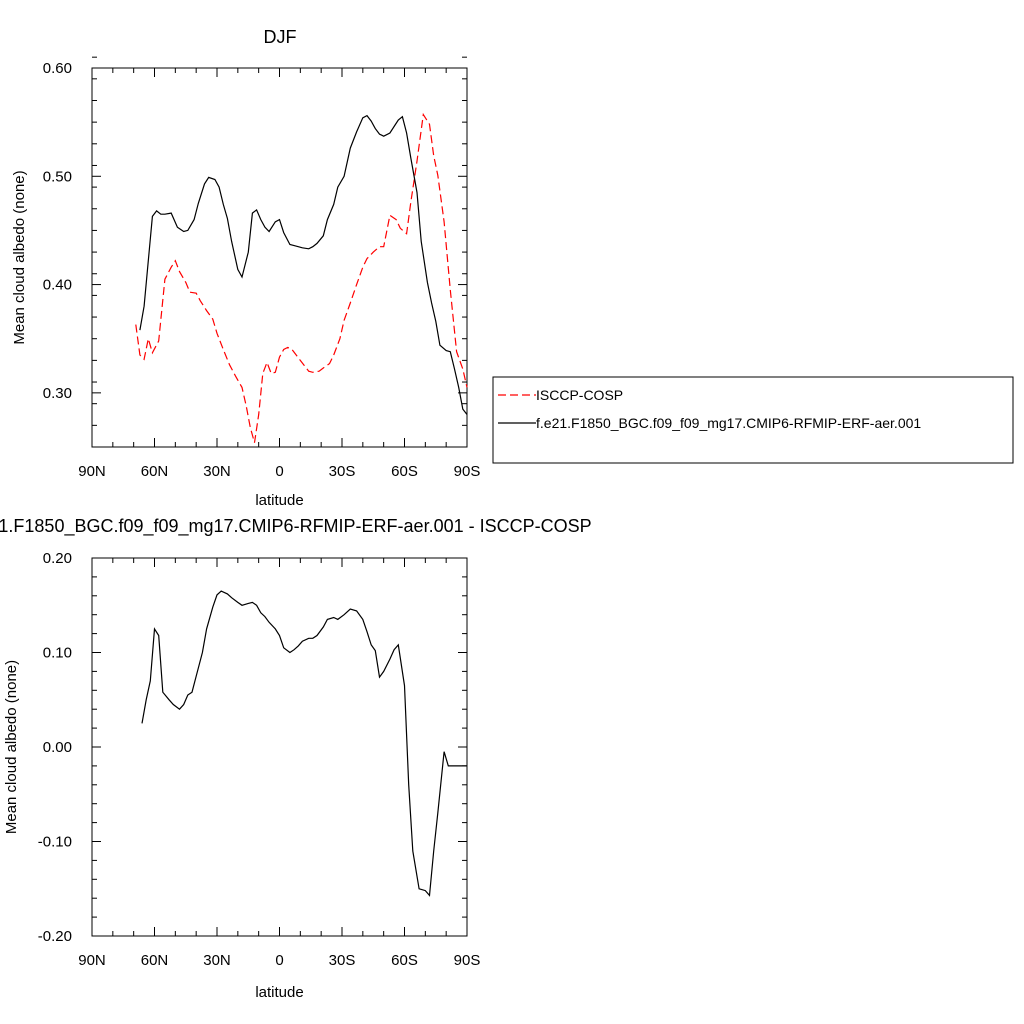 The image size is (1024, 1024). I want to click on y-tick-label: -0.20, so click(55, 936).